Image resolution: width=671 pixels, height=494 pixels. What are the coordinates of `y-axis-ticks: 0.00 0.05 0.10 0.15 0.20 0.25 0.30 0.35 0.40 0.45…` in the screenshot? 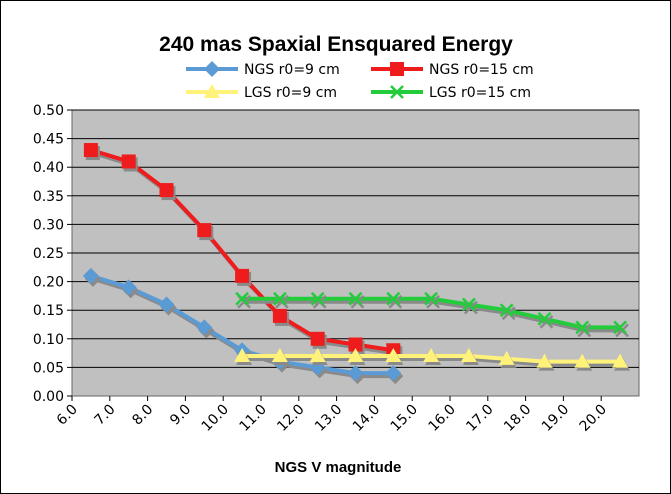 It's located at (52, 254).